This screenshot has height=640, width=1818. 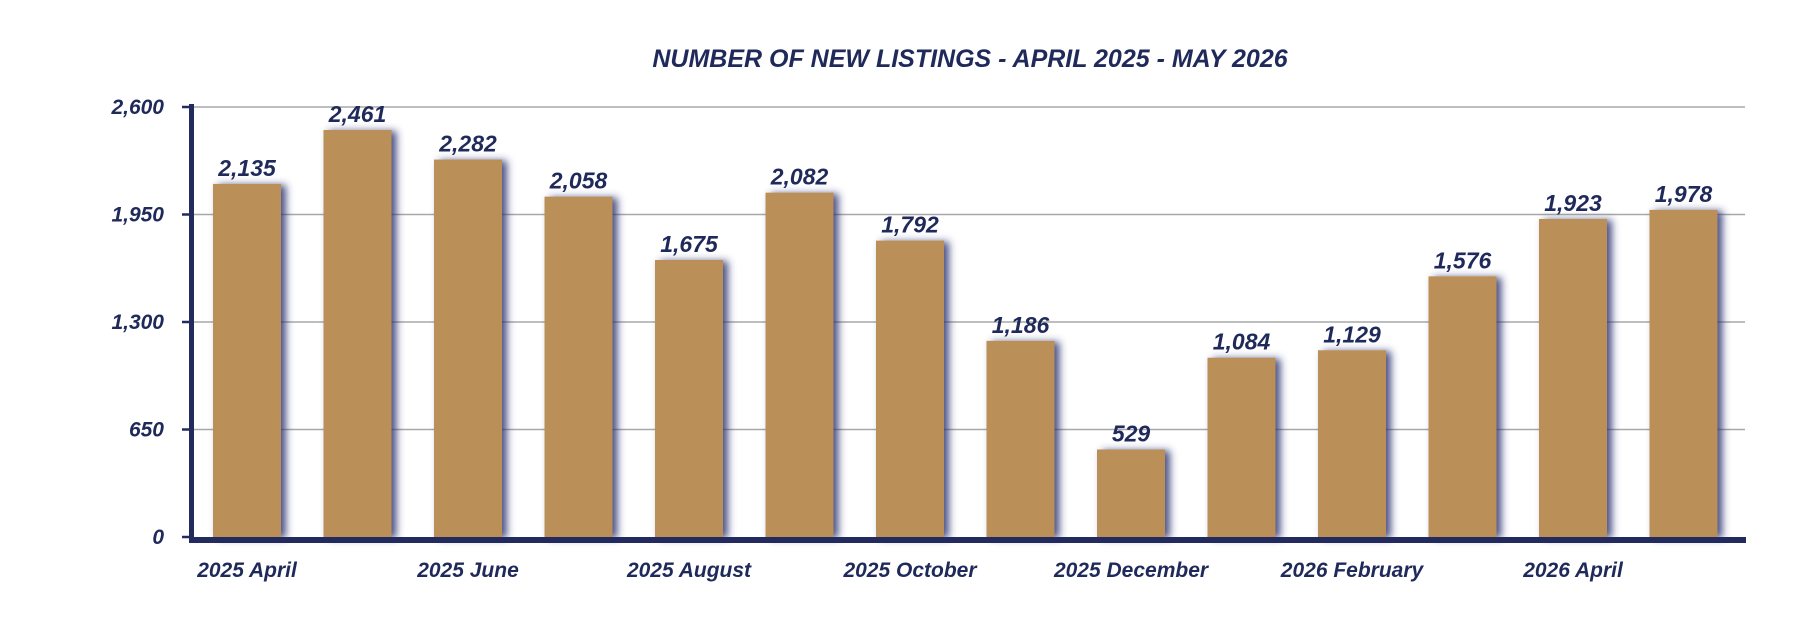 What do you see at coordinates (467, 144) in the screenshot?
I see `data-label: 2,282` at bounding box center [467, 144].